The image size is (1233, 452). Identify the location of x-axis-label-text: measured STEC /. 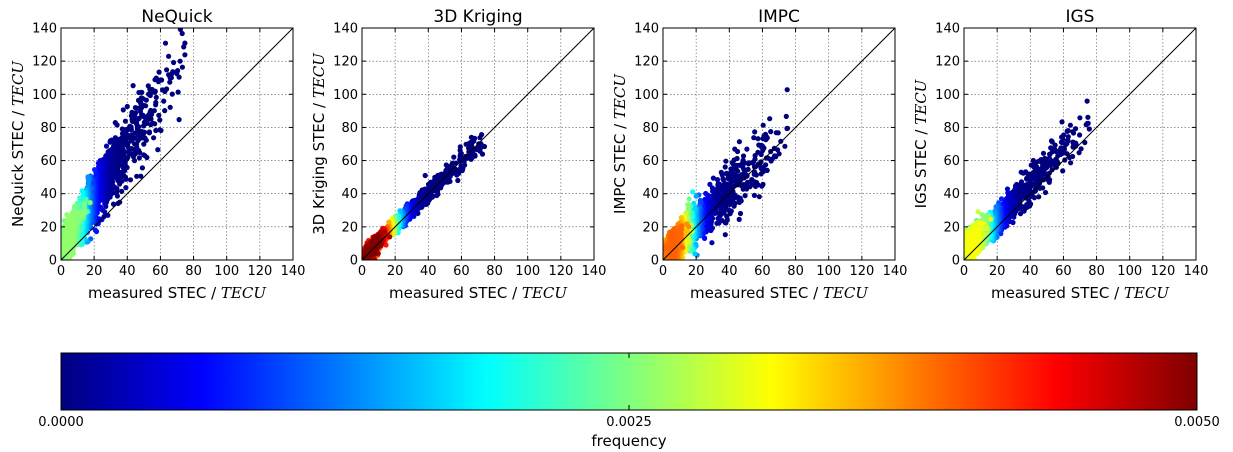
(154, 293).